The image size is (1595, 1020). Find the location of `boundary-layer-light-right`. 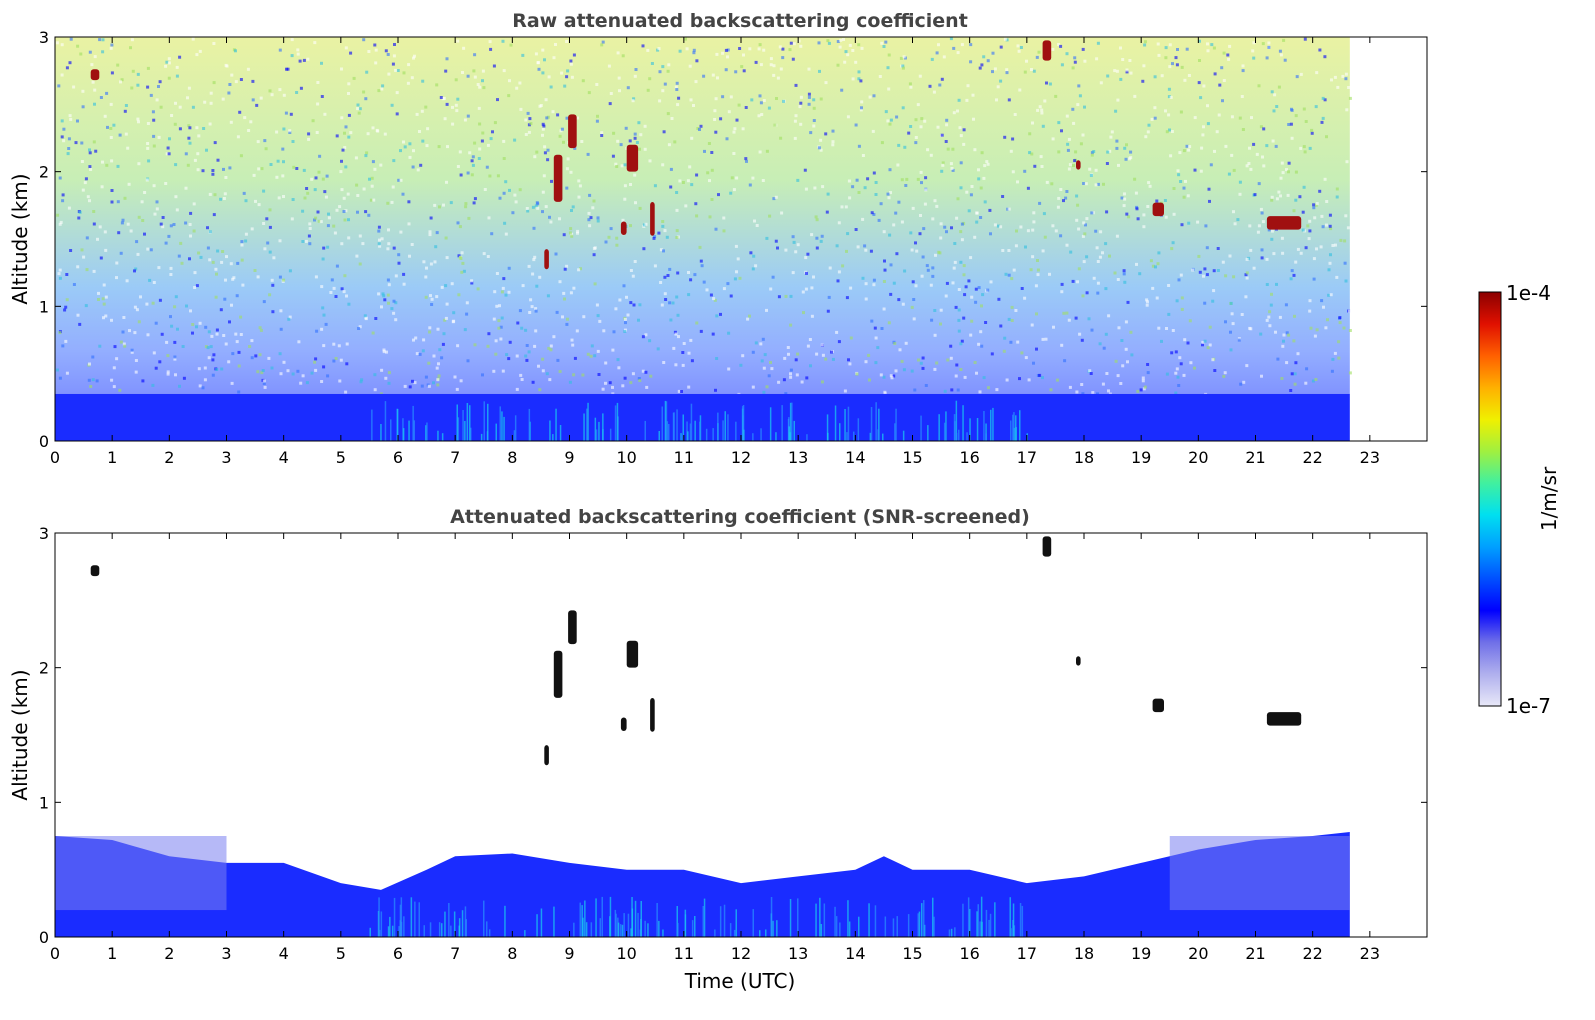

boundary-layer-light-right is located at coordinates (1259, 873).